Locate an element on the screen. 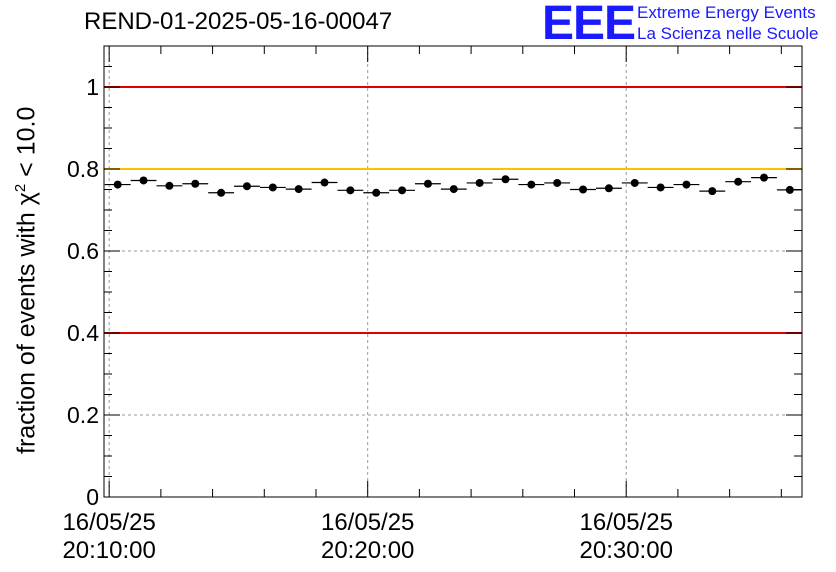 The image size is (836, 572). x-tick-time: 20:10:00 is located at coordinates (109, 550).